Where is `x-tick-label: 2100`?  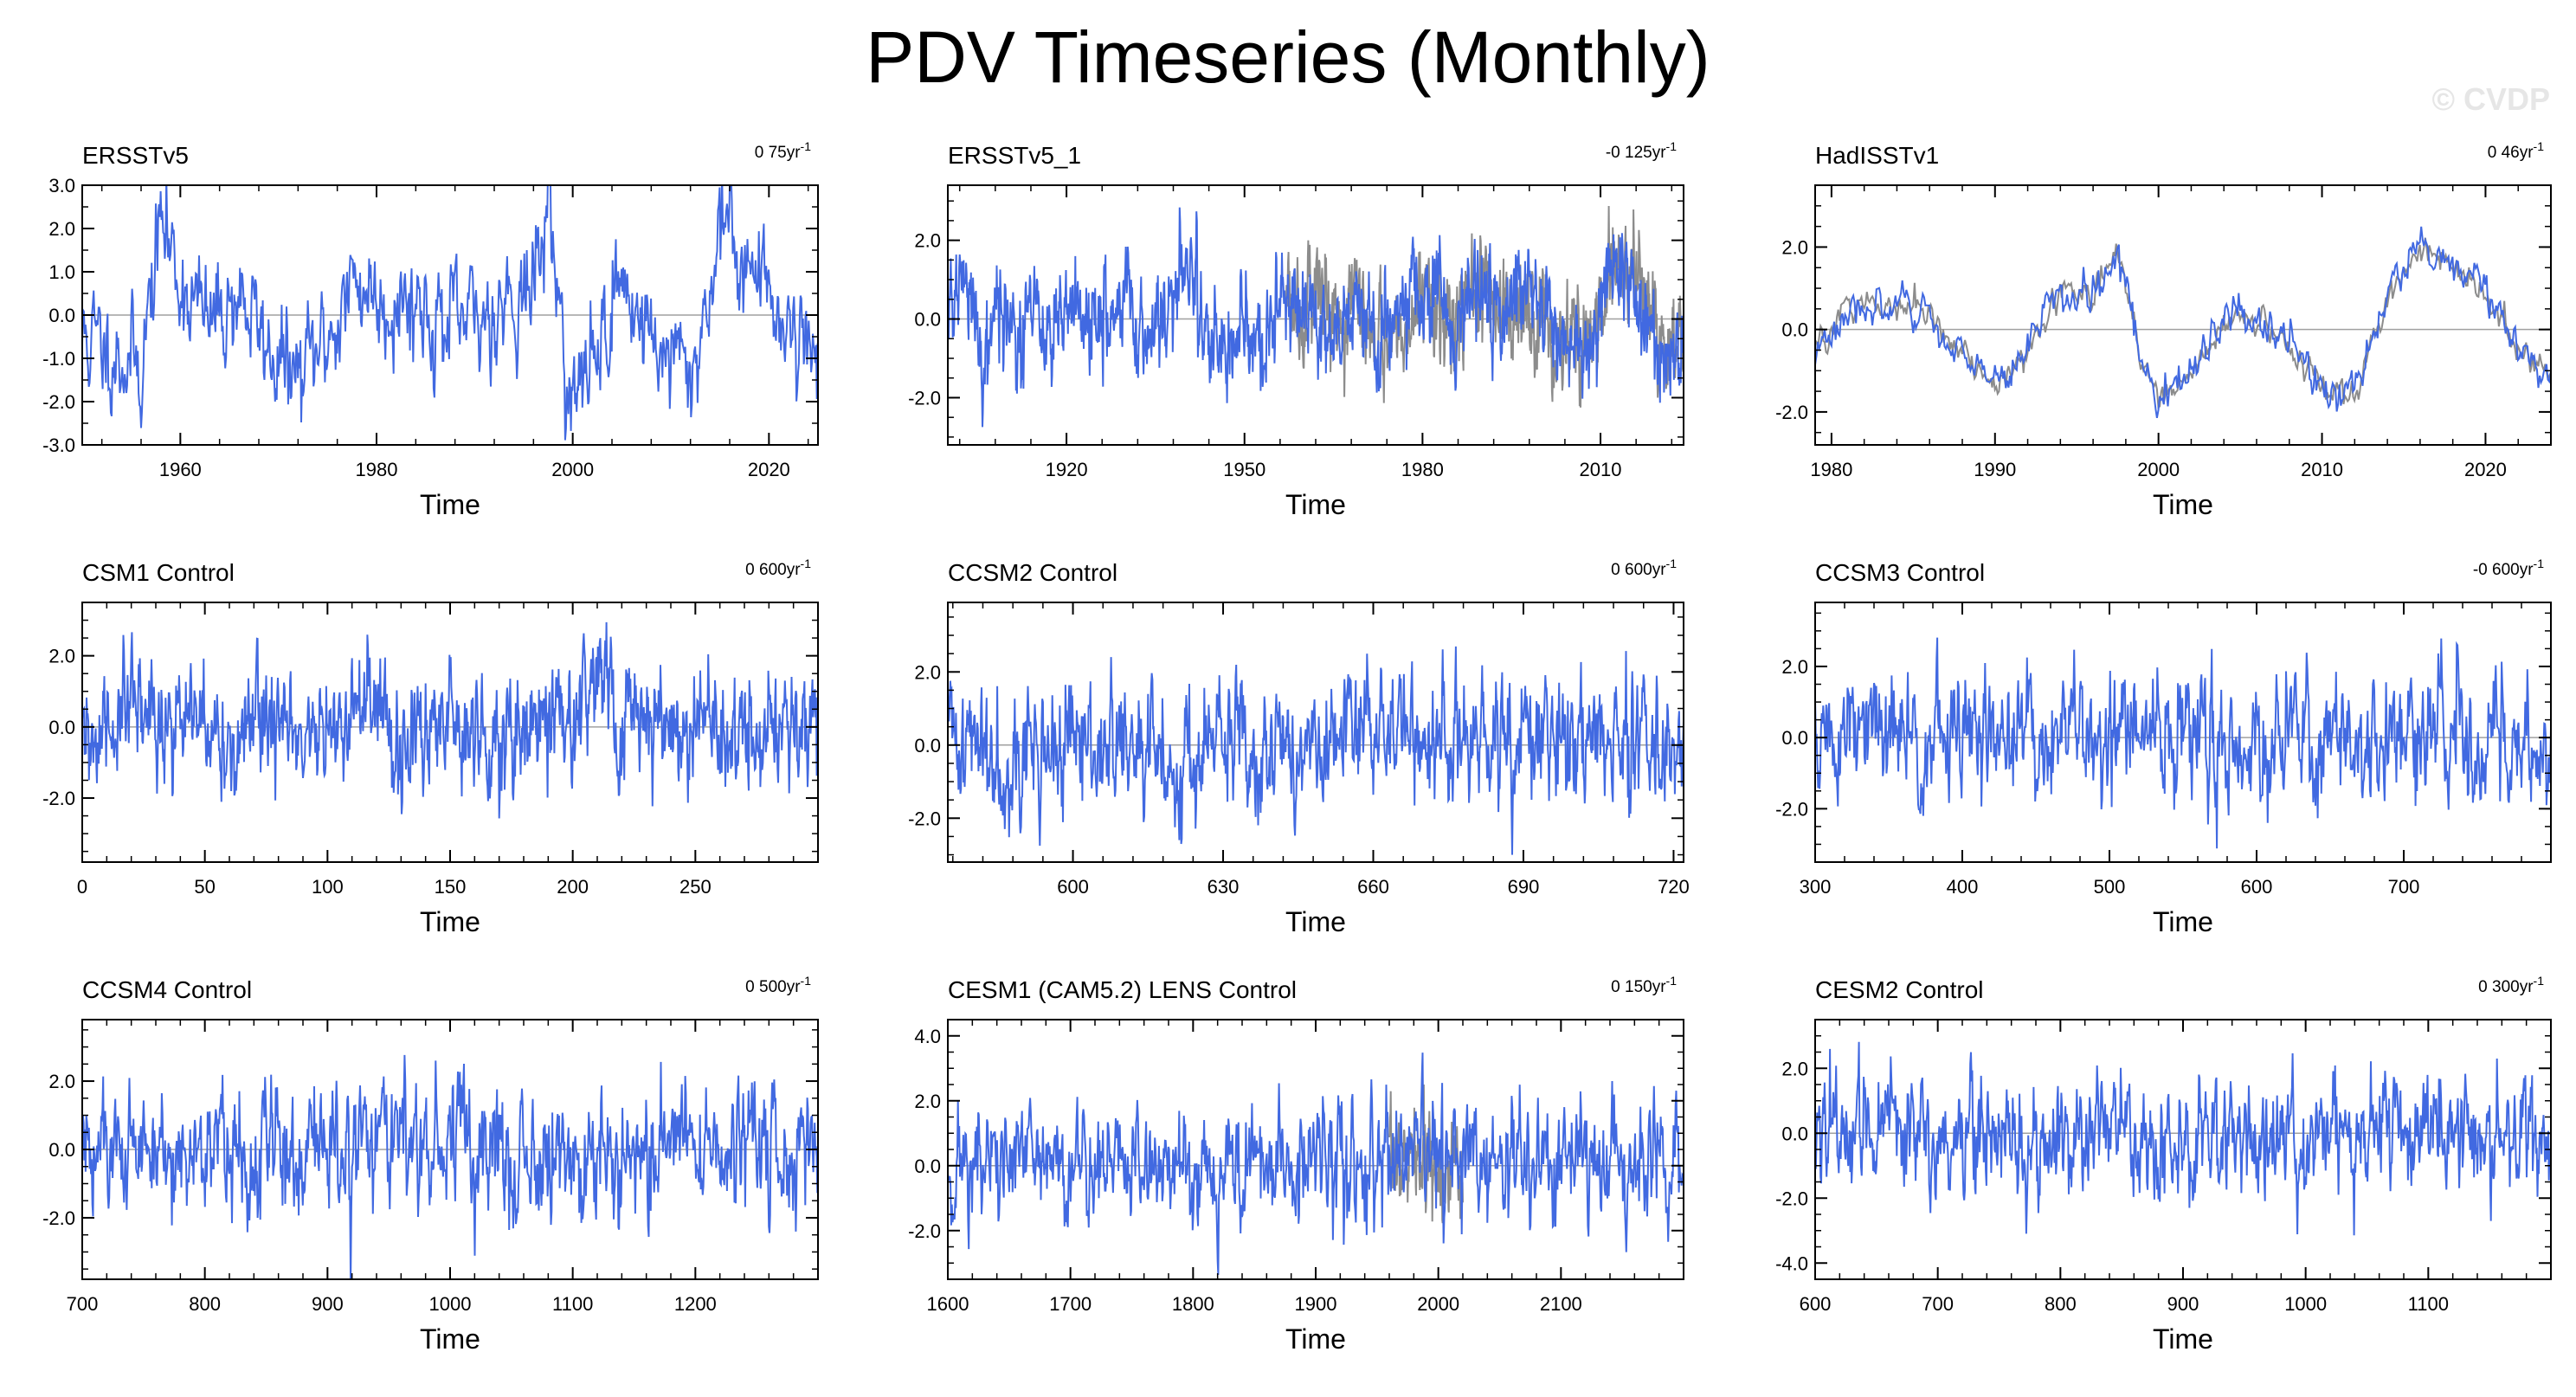
x-tick-label: 2100 is located at coordinates (1561, 1304).